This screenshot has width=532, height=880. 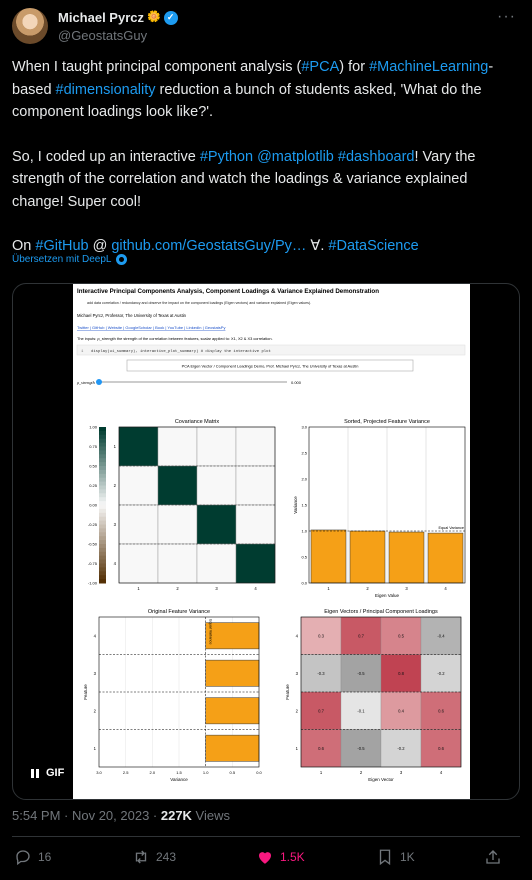 I want to click on y-tick-label: 0.0, so click(x=304, y=583).